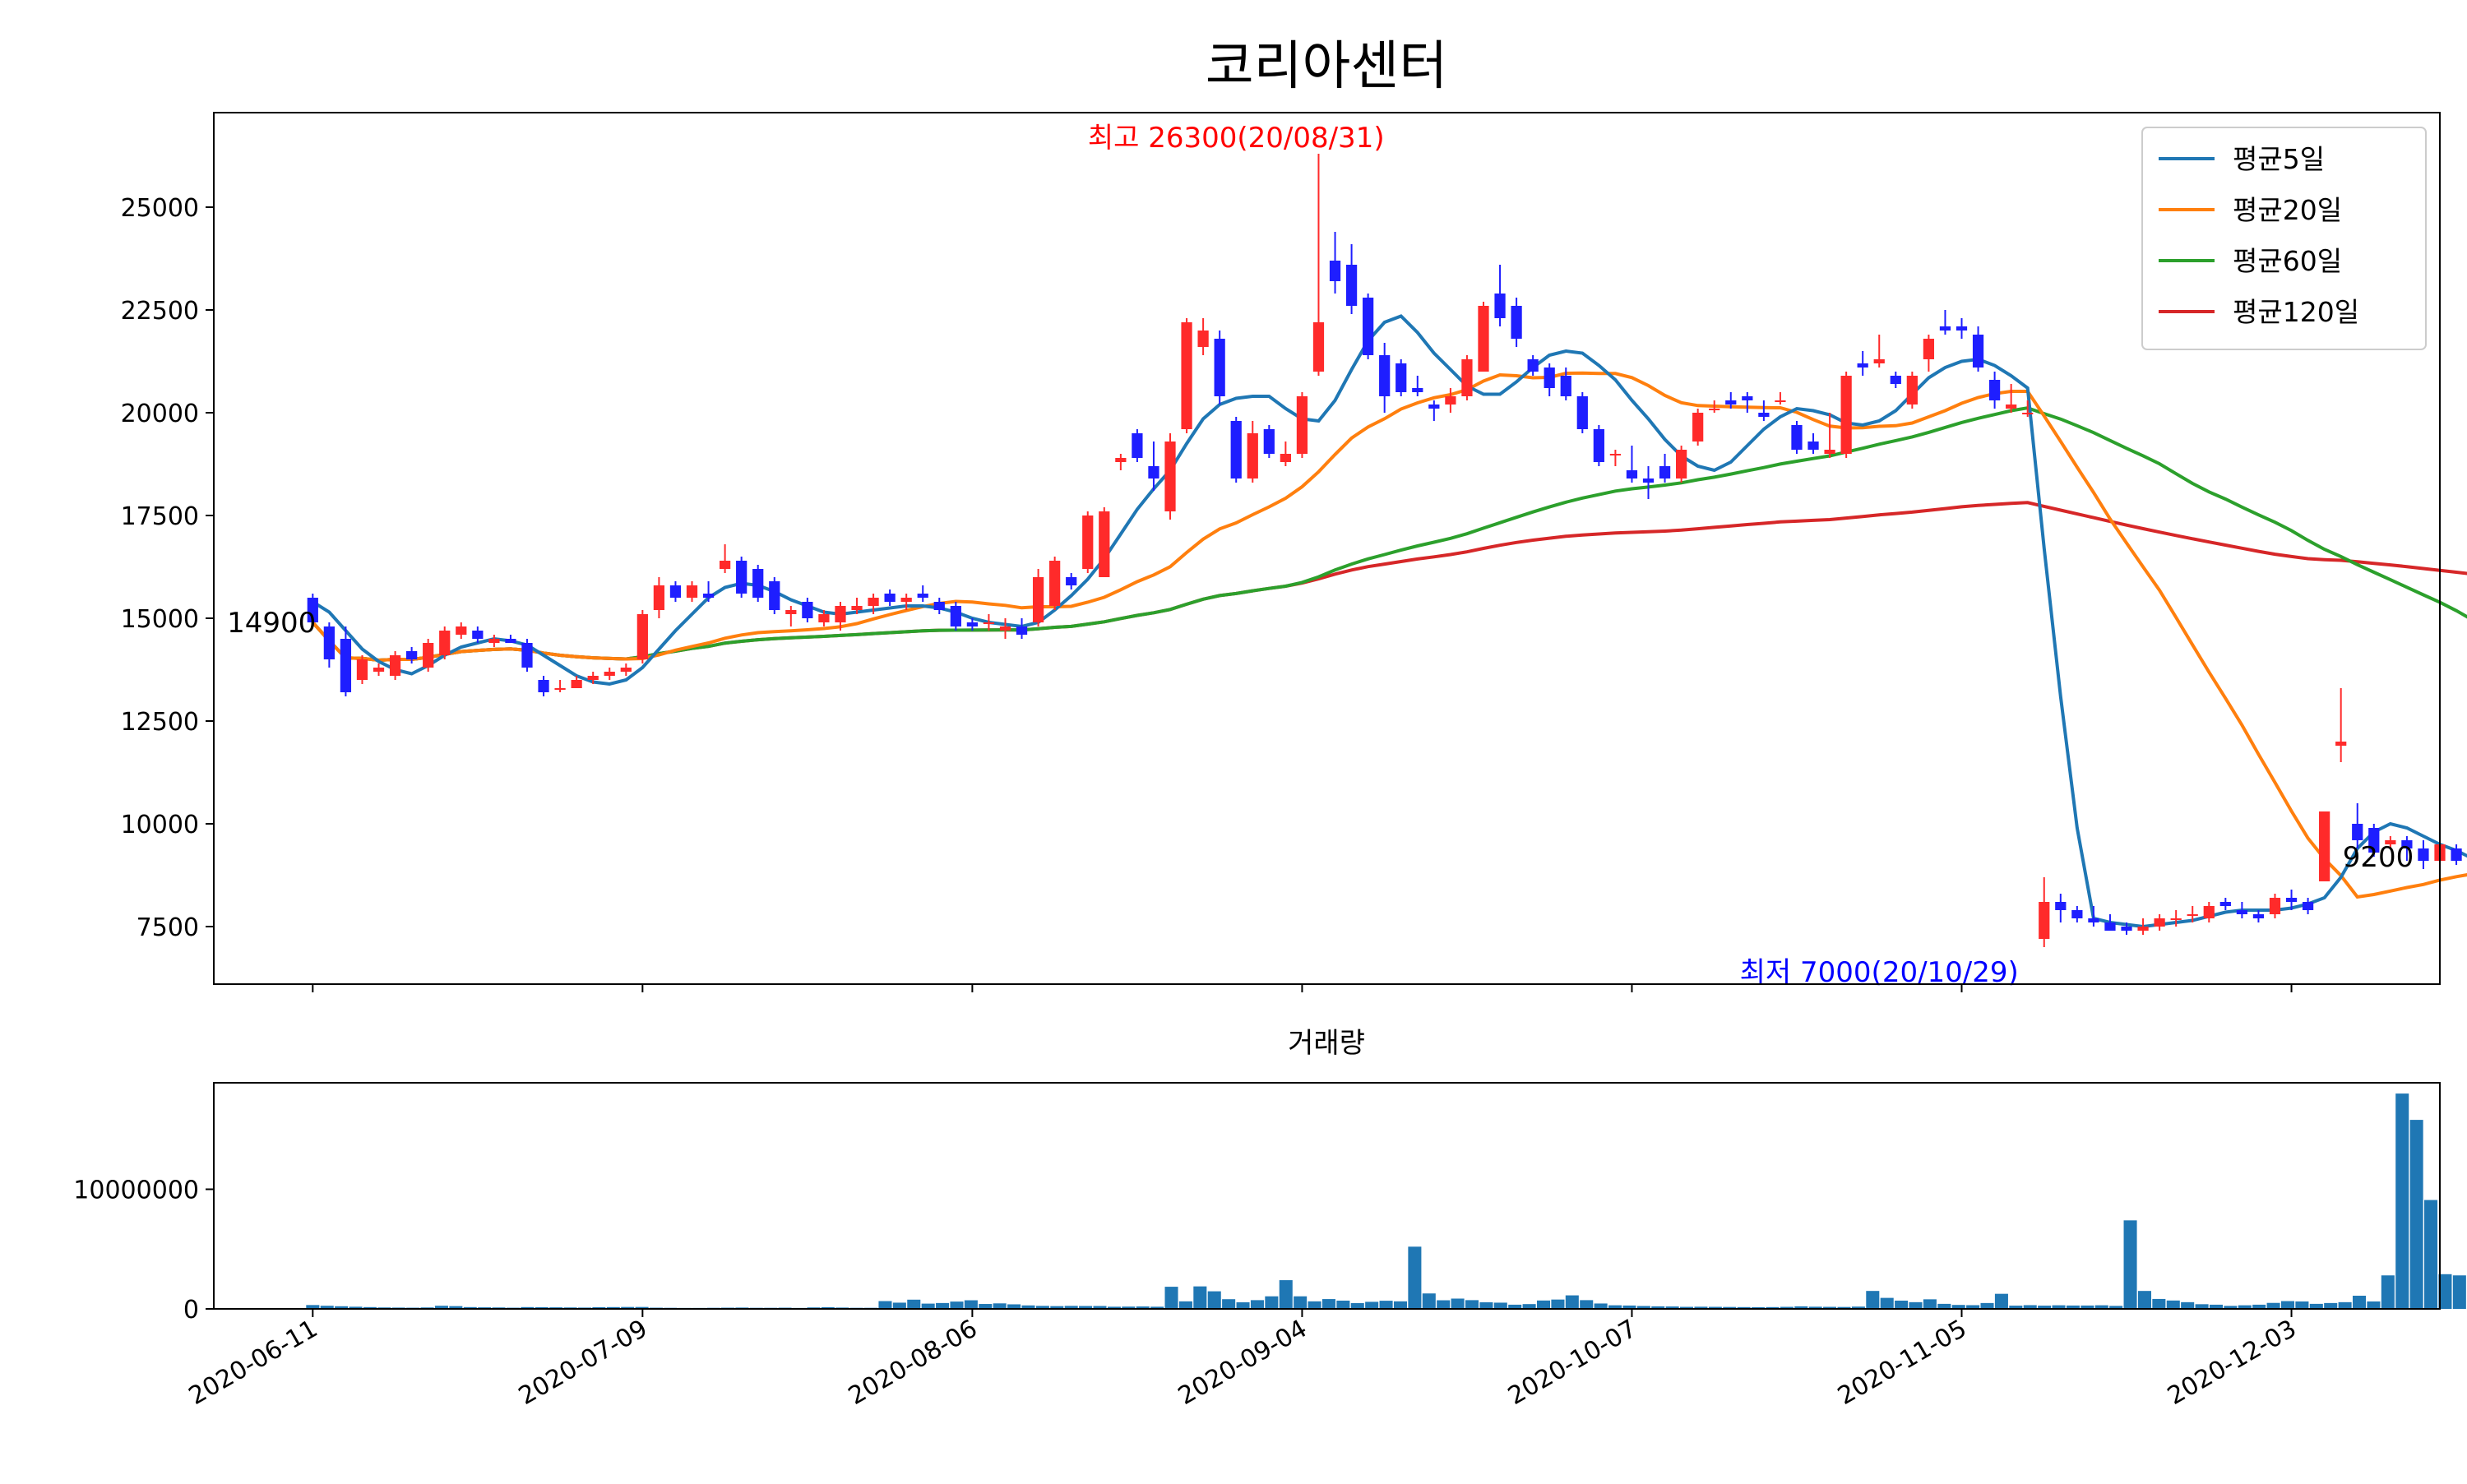 This screenshot has width=2467, height=1484. What do you see at coordinates (160, 619) in the screenshot?
I see `price-y-tick-label: 15000` at bounding box center [160, 619].